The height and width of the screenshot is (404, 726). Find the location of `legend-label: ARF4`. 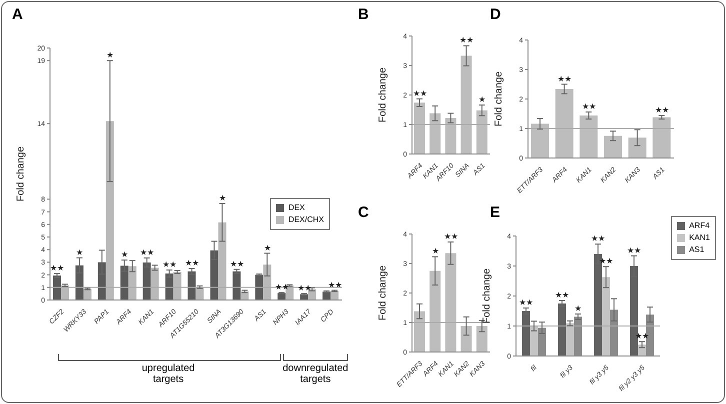

legend-label: ARF4 is located at coordinates (699, 226).